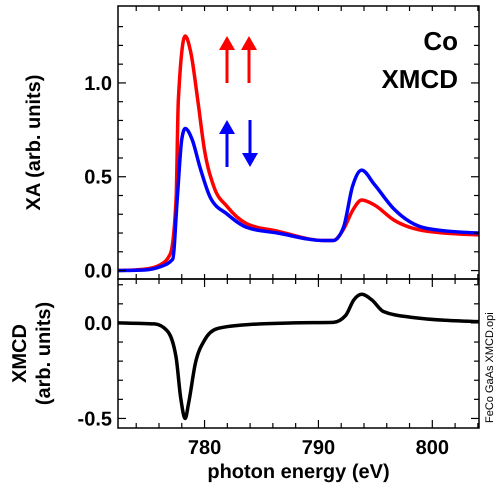 Image resolution: width=497 pixels, height=485 pixels. I want to click on x-tick-label: 780, so click(205, 448).